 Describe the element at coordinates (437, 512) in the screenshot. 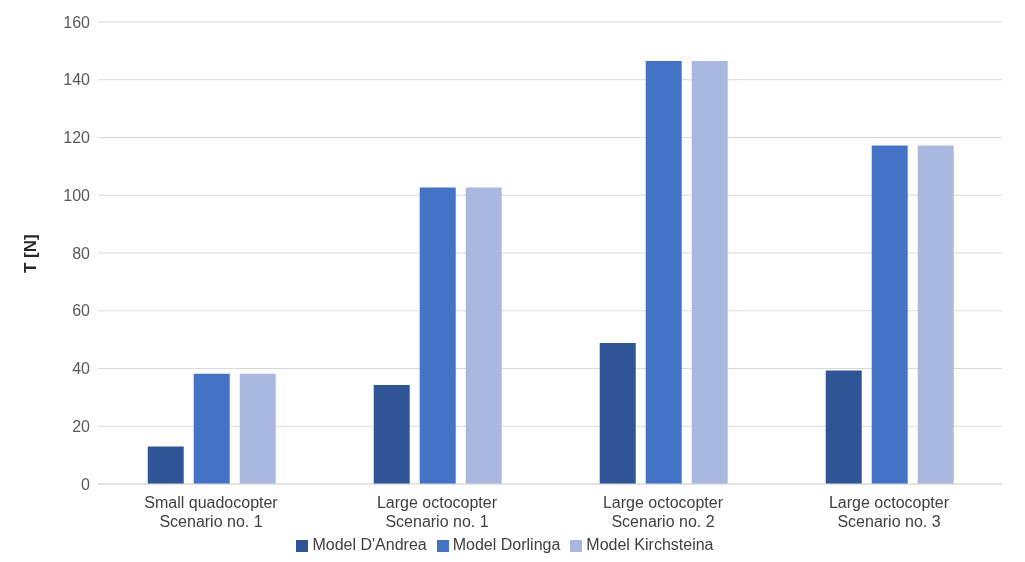

I see `x-tick-label: Large octocopter Scenario no. 1` at that location.